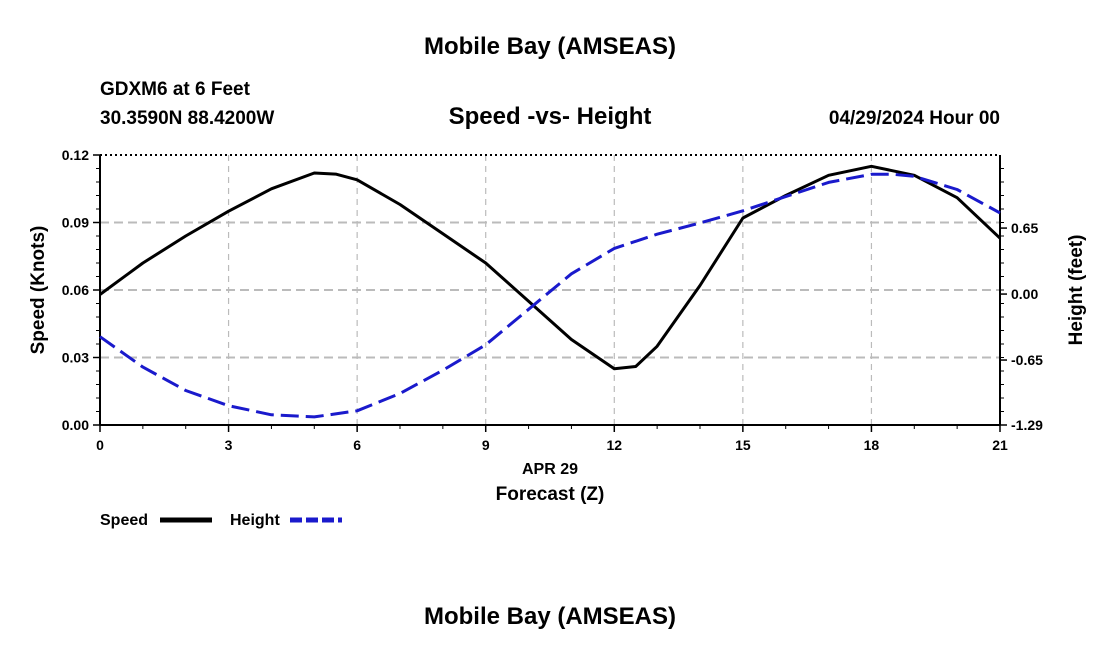 The image size is (1100, 650). Describe the element at coordinates (75, 358) in the screenshot. I see `y-tick-label: 0.03` at that location.